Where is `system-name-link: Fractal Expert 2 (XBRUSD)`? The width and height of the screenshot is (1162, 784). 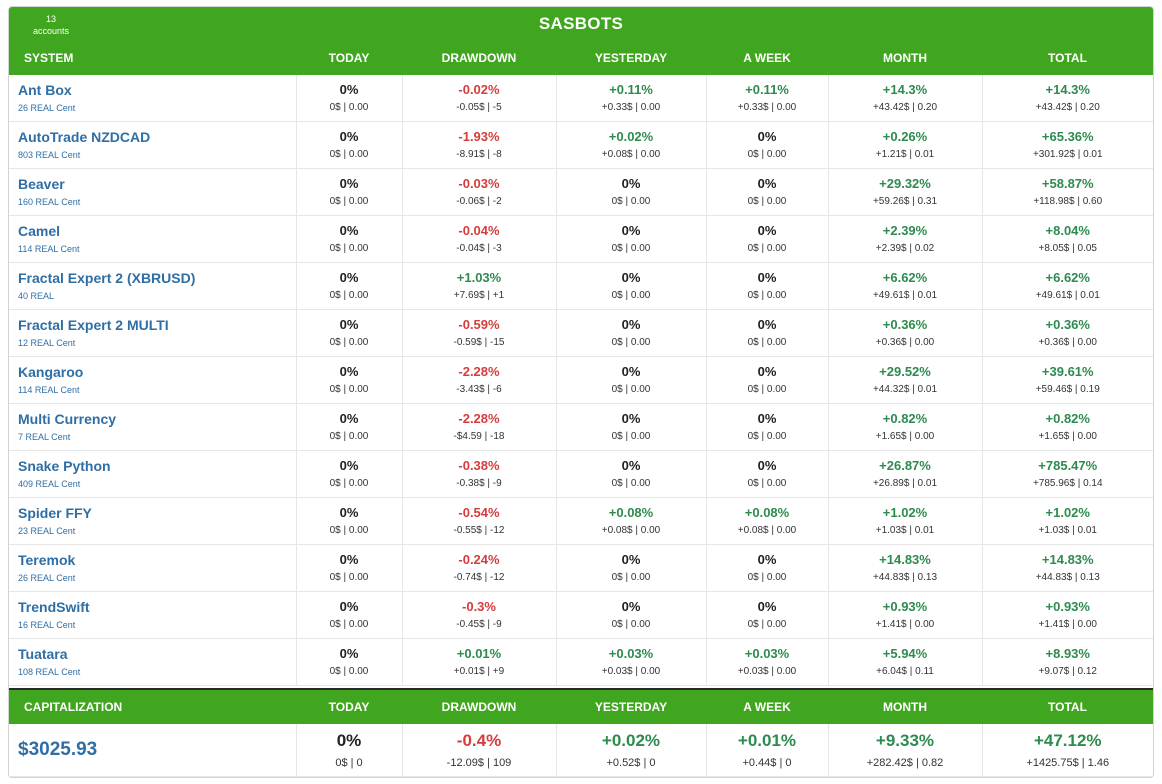
system-name-link: Fractal Expert 2 (XBRUSD) is located at coordinates (107, 278).